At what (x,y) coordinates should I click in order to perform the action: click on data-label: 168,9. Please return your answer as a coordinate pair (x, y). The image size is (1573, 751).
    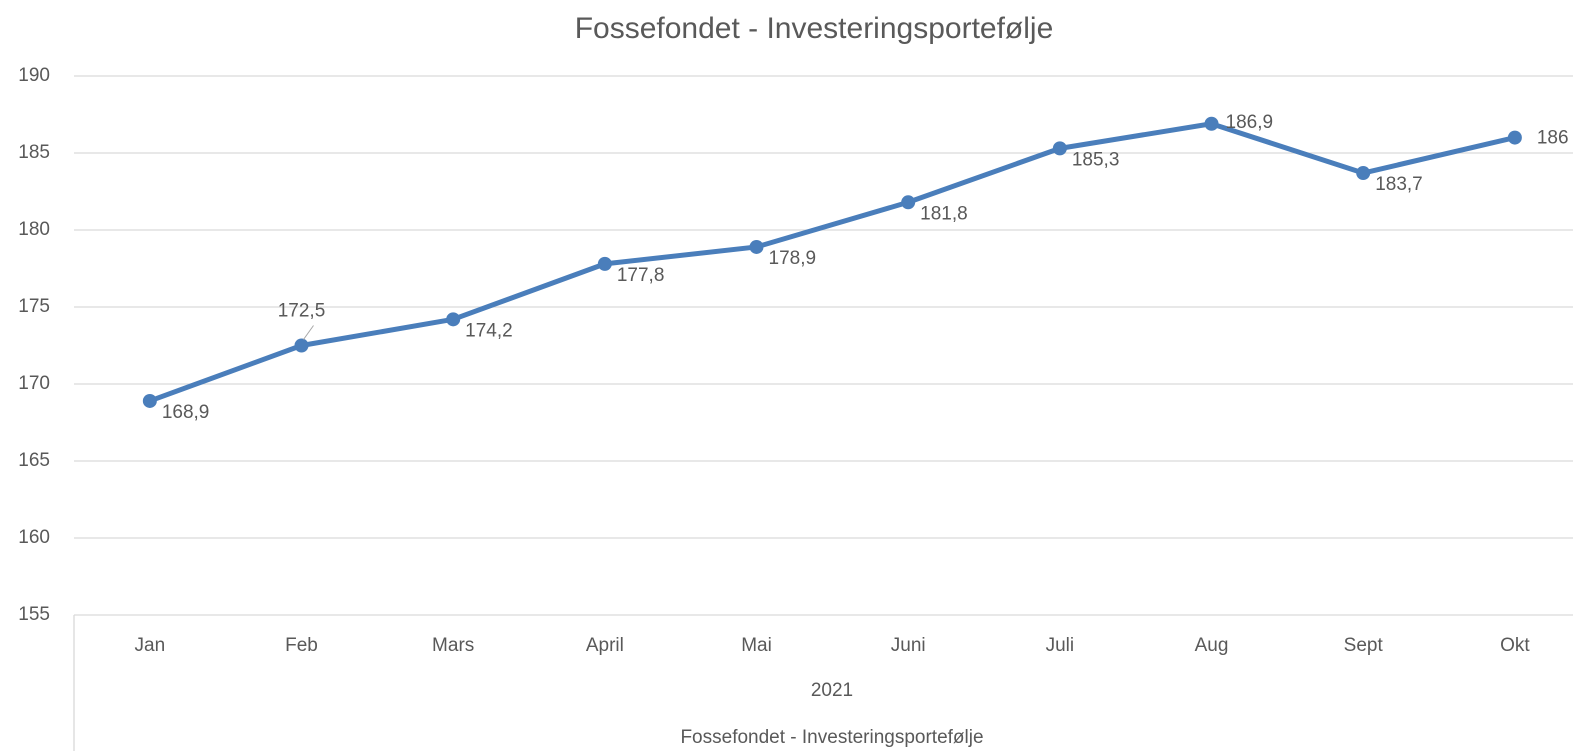
    Looking at the image, I should click on (186, 412).